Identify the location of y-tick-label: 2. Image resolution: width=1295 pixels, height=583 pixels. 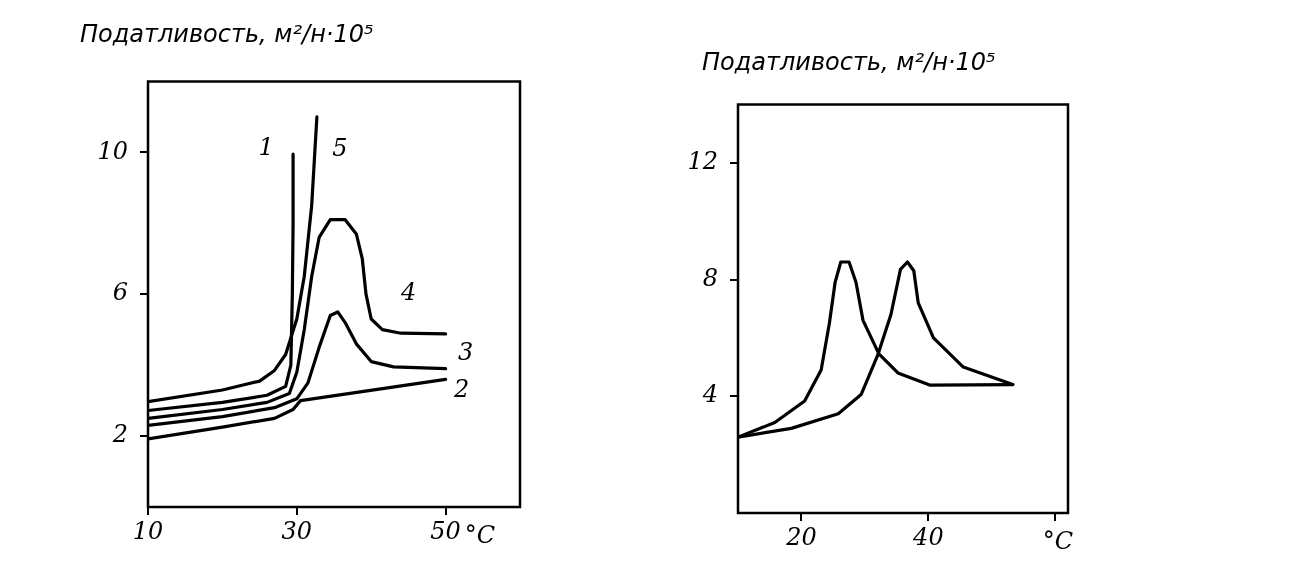
(119, 434).